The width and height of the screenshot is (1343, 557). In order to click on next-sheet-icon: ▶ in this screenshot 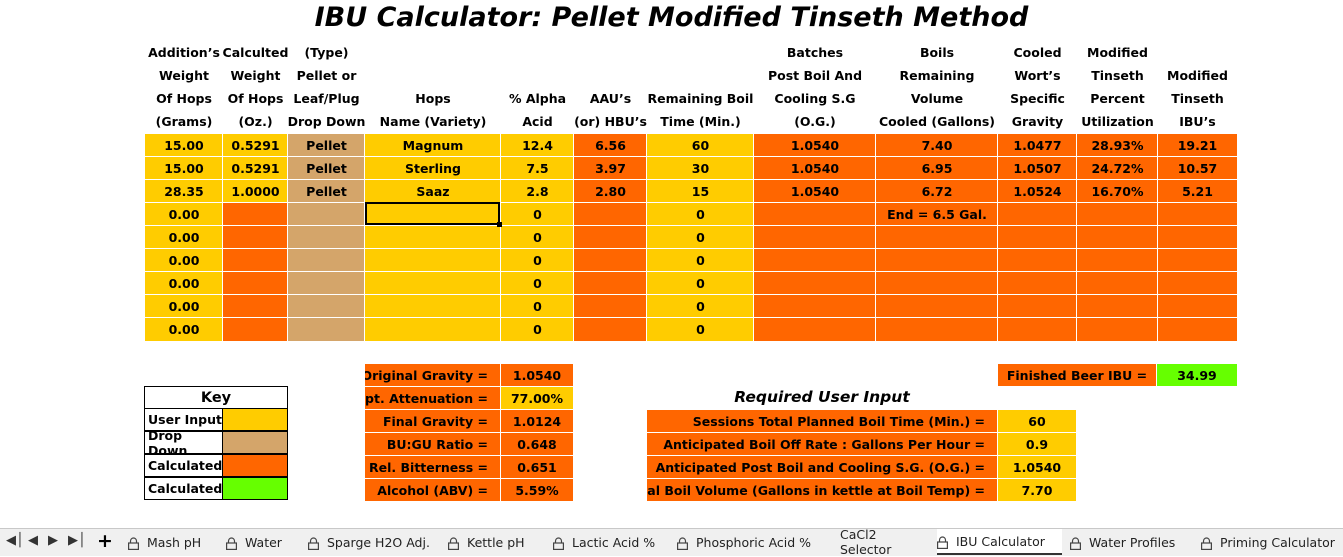, I will do `click(53, 540)`.